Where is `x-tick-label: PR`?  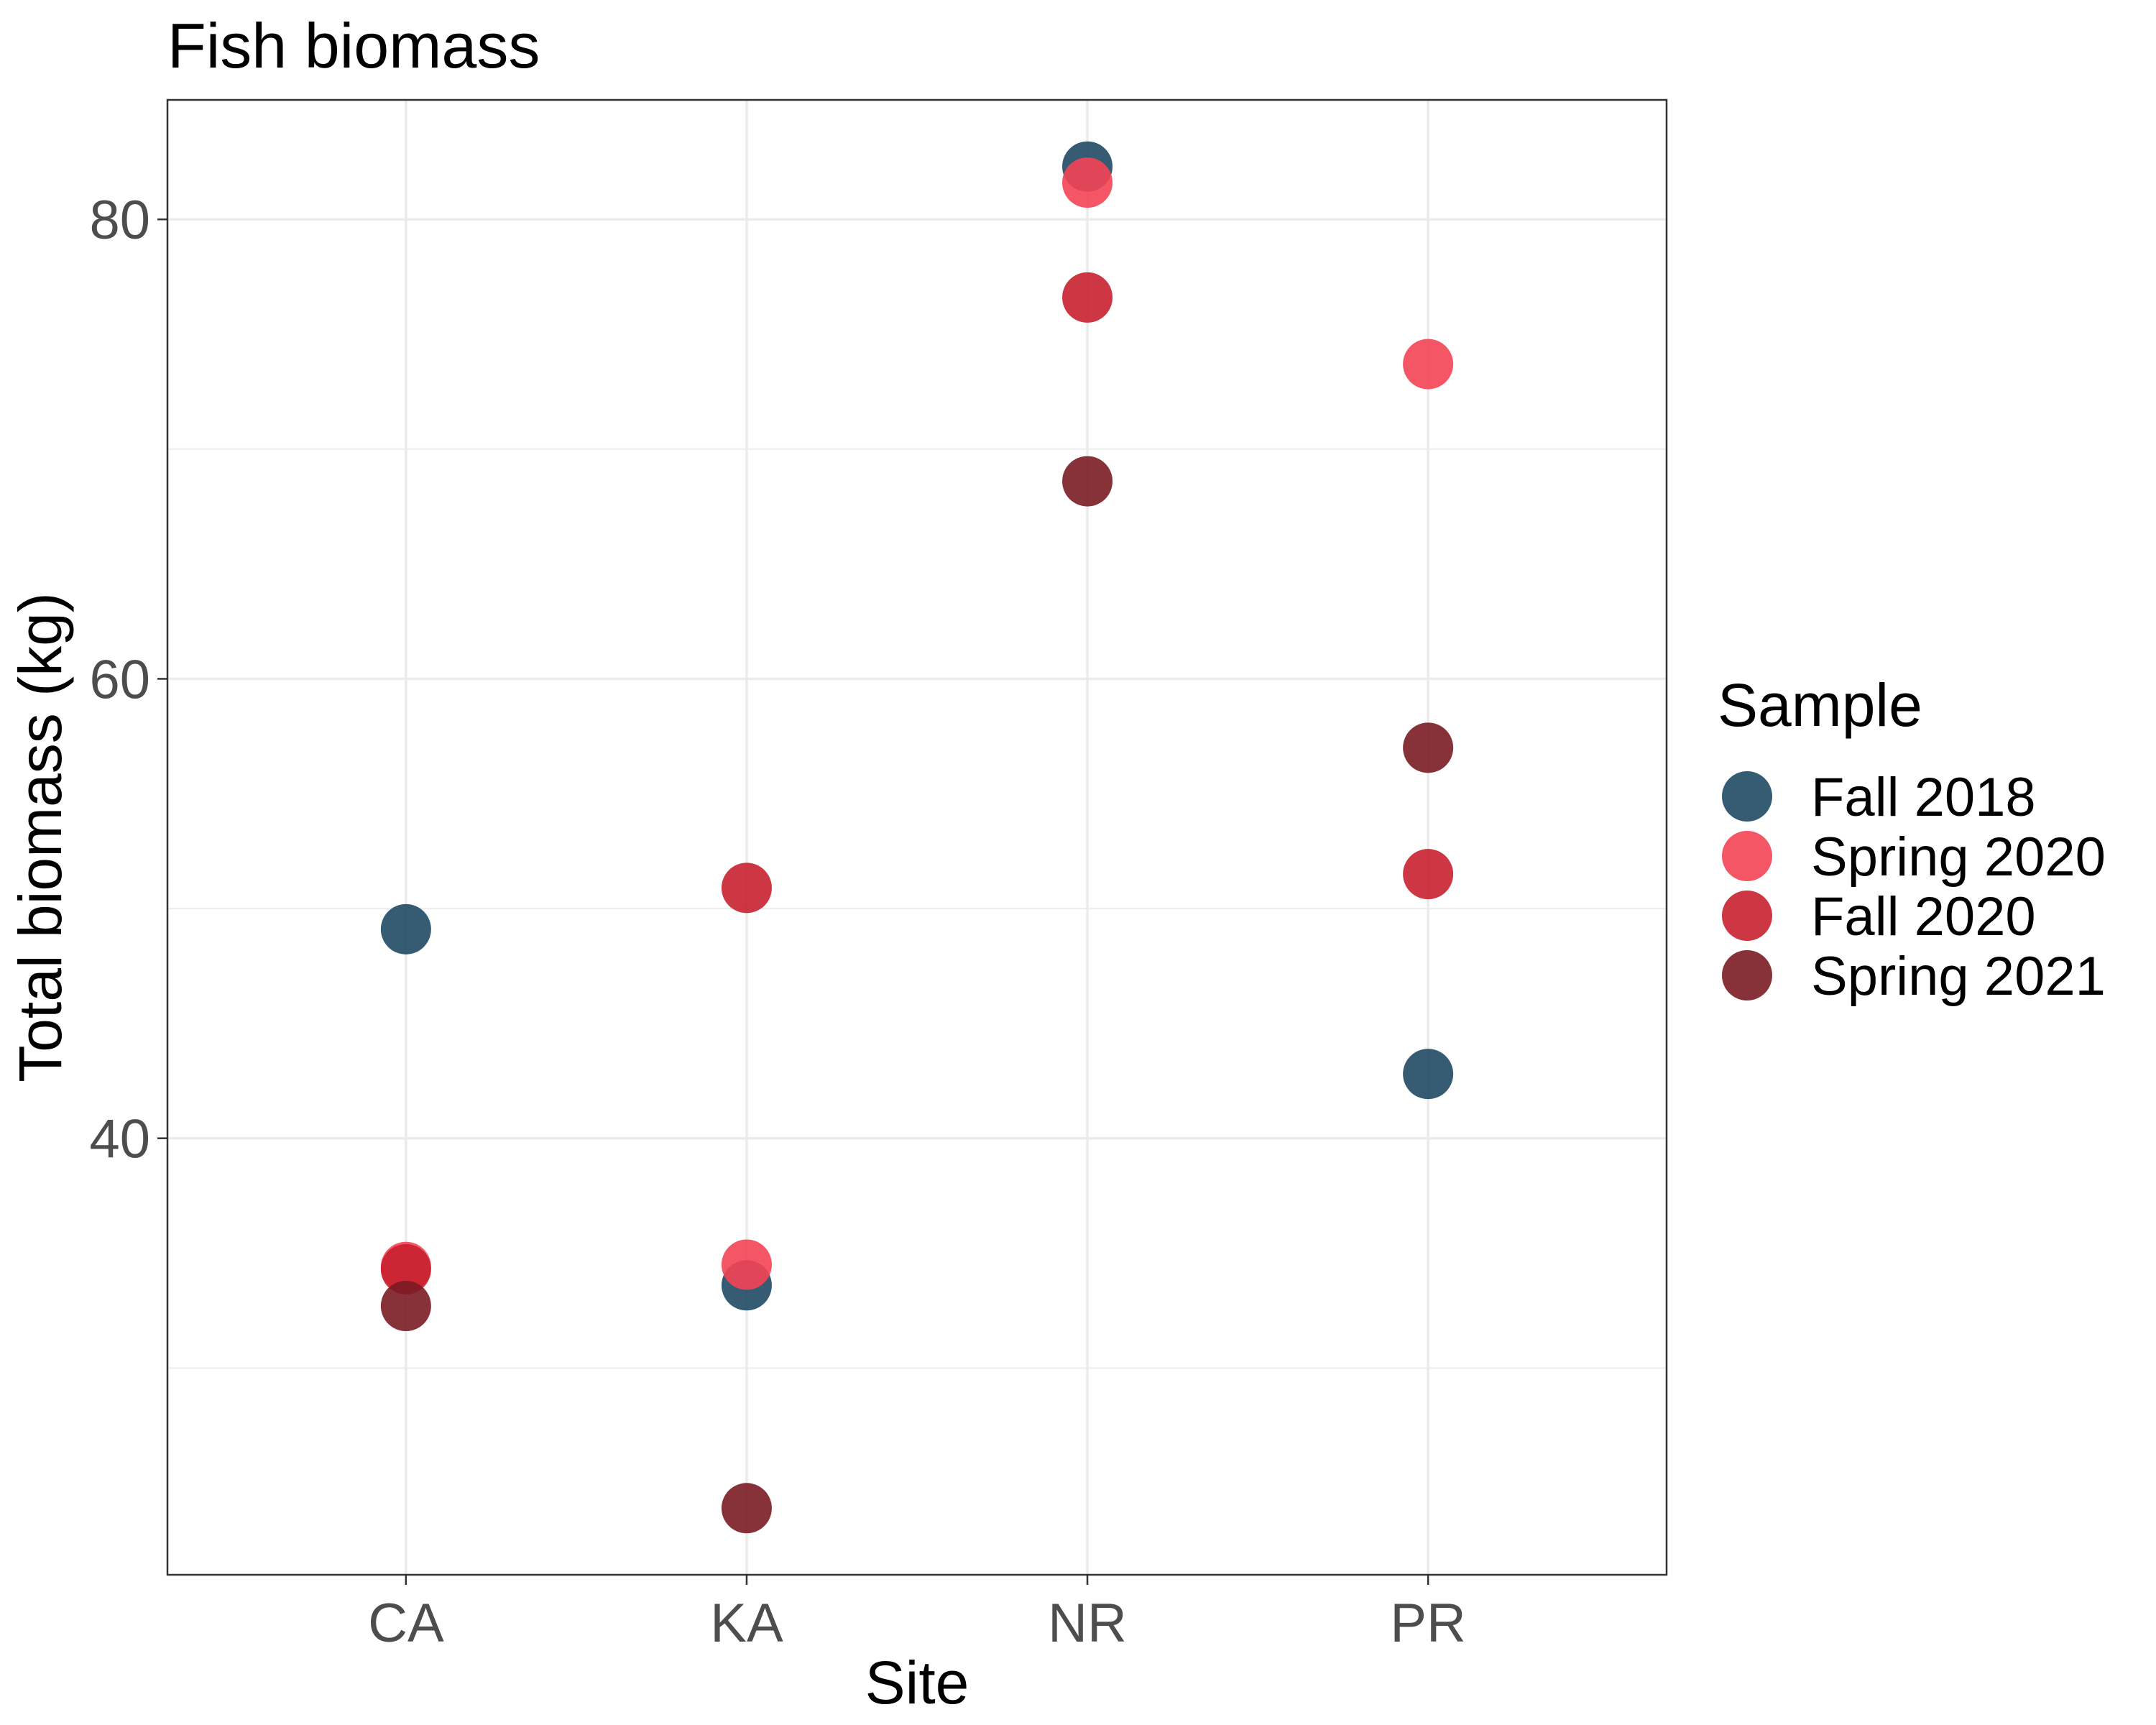 x-tick-label: PR is located at coordinates (1428, 1623).